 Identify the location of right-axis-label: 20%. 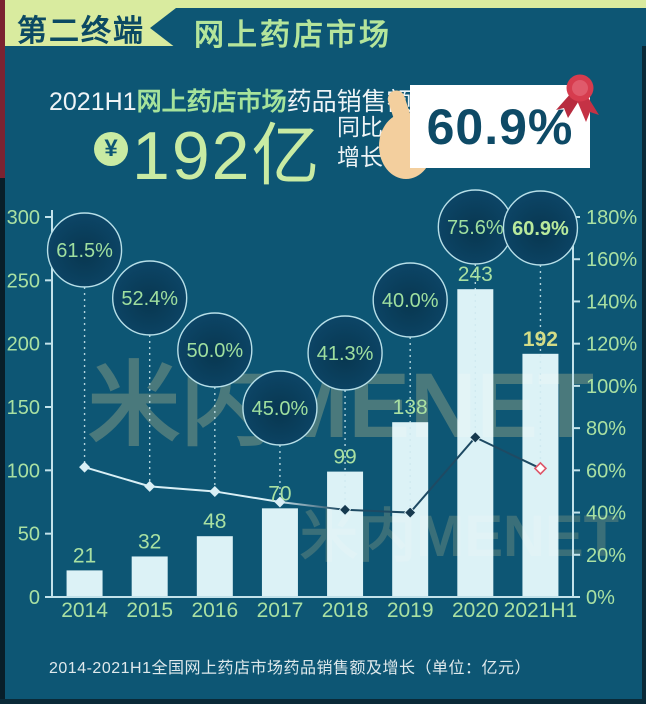
(606, 556).